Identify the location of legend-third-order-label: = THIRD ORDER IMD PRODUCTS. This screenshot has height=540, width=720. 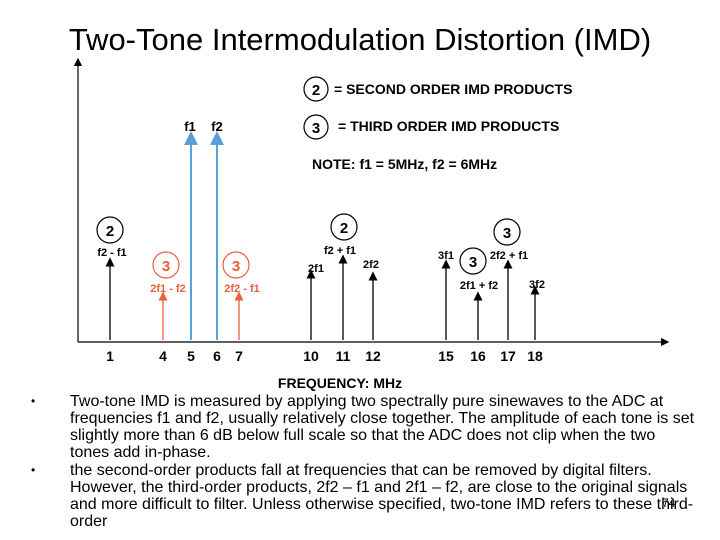
(448, 126).